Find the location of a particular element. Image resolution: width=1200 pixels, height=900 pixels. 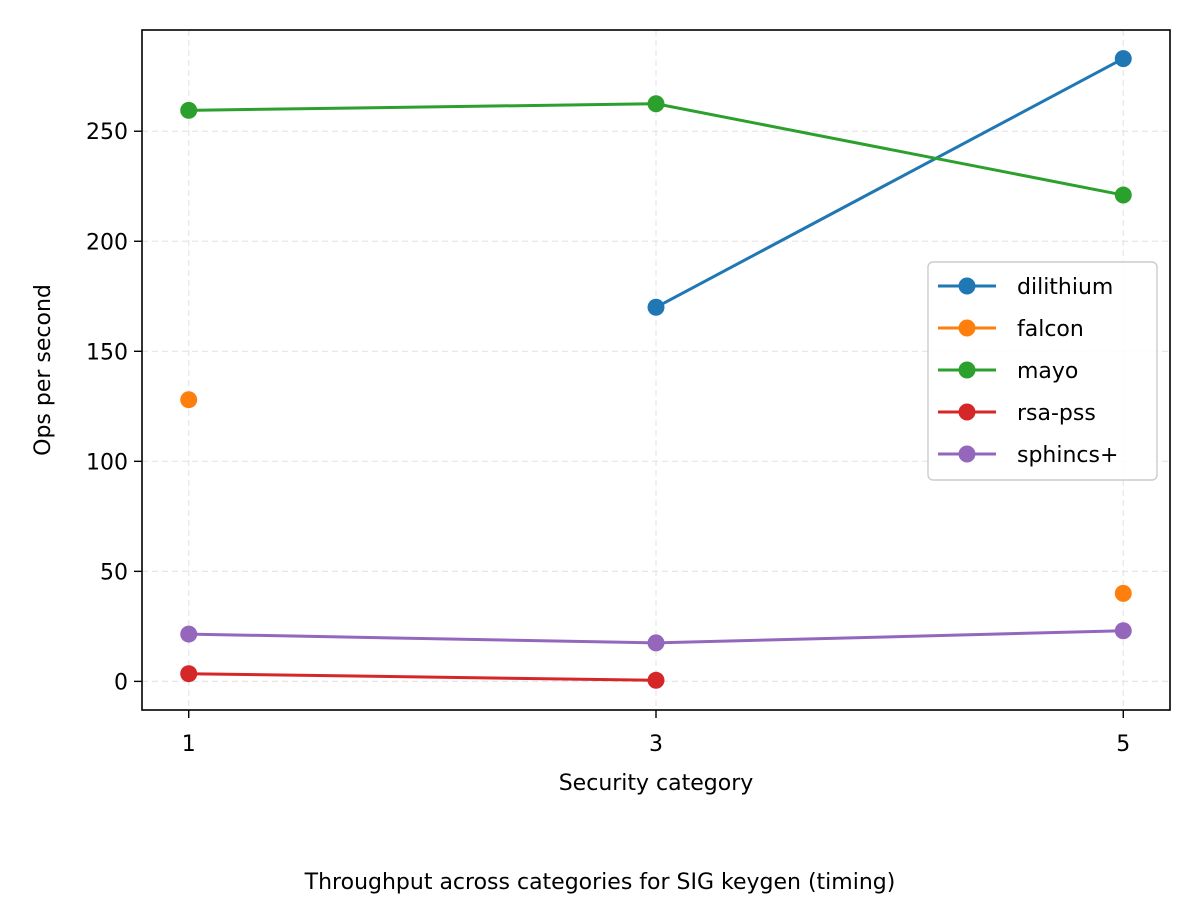

legend-label-mayo: mayo is located at coordinates (1047, 371).